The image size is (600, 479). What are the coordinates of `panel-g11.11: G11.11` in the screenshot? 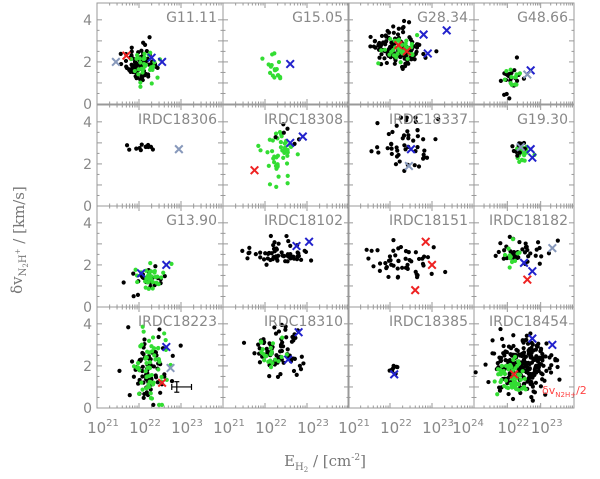 It's located at (160, 53).